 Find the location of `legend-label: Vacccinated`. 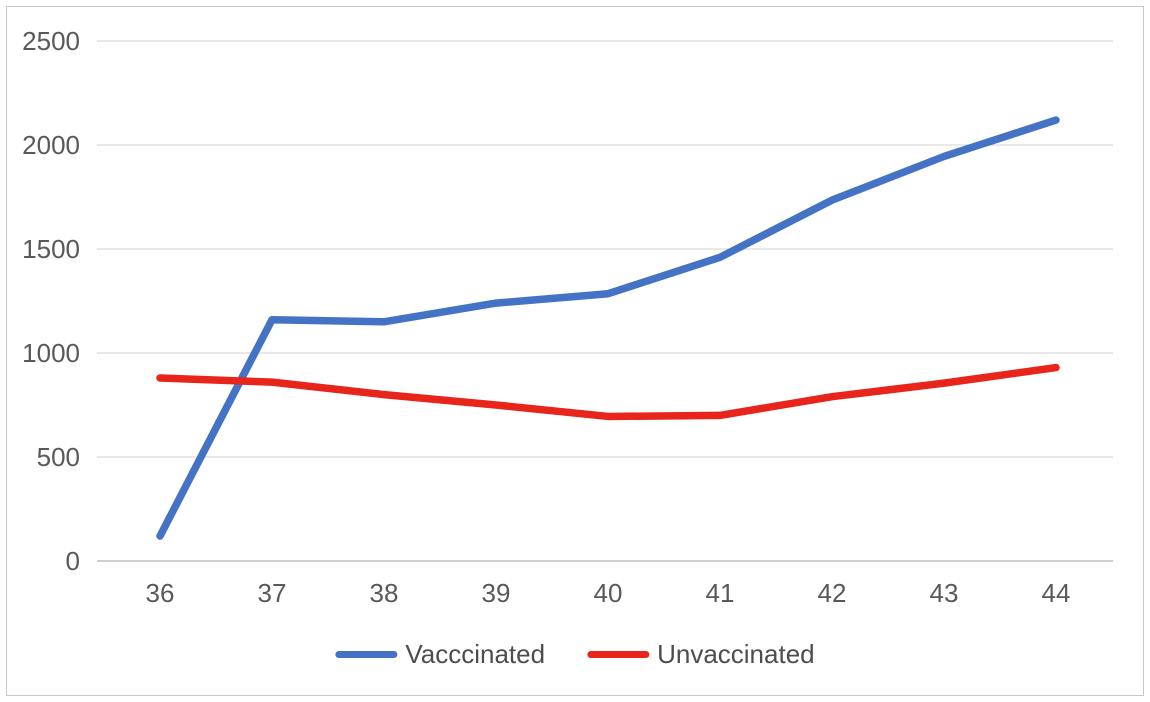

legend-label: Vacccinated is located at coordinates (475, 654).